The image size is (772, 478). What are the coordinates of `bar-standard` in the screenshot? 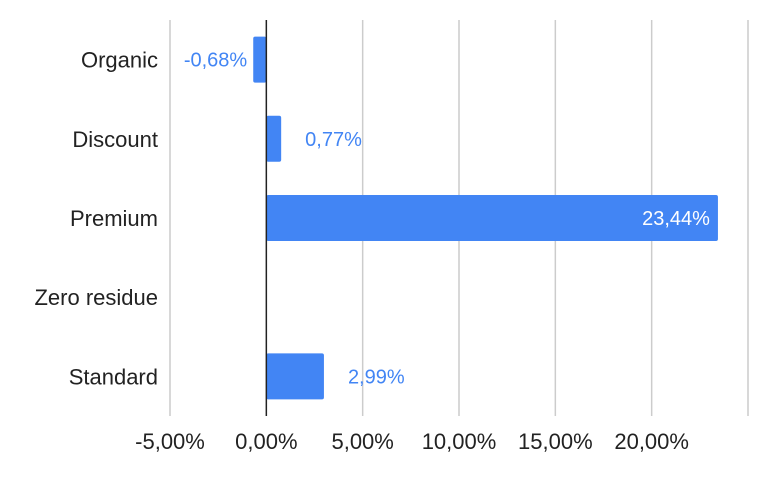 It's located at (295, 376).